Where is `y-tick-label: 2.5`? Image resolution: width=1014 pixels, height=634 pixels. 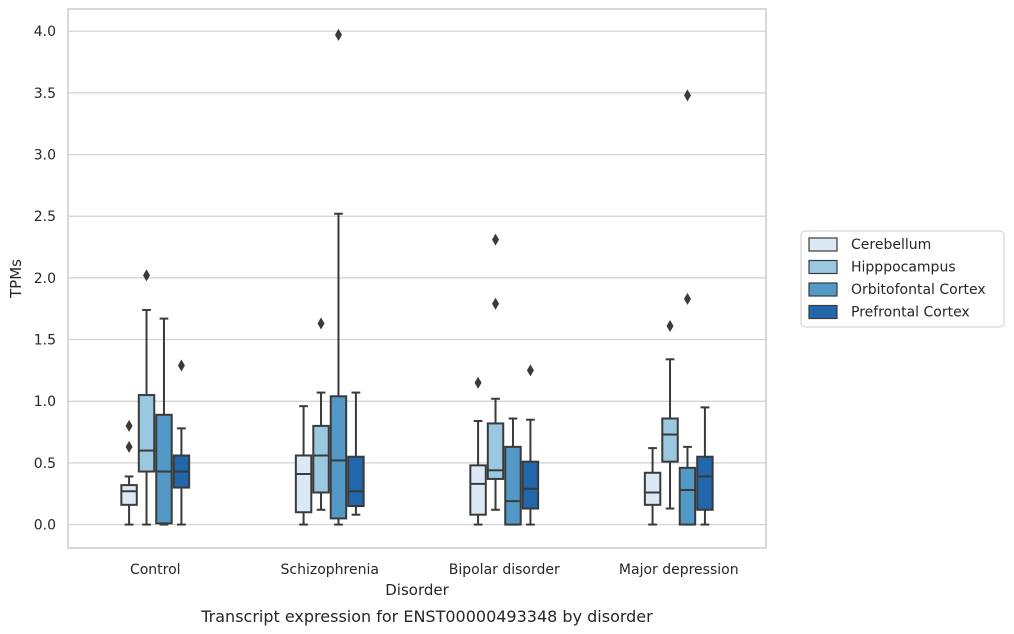 y-tick-label: 2.5 is located at coordinates (45, 217).